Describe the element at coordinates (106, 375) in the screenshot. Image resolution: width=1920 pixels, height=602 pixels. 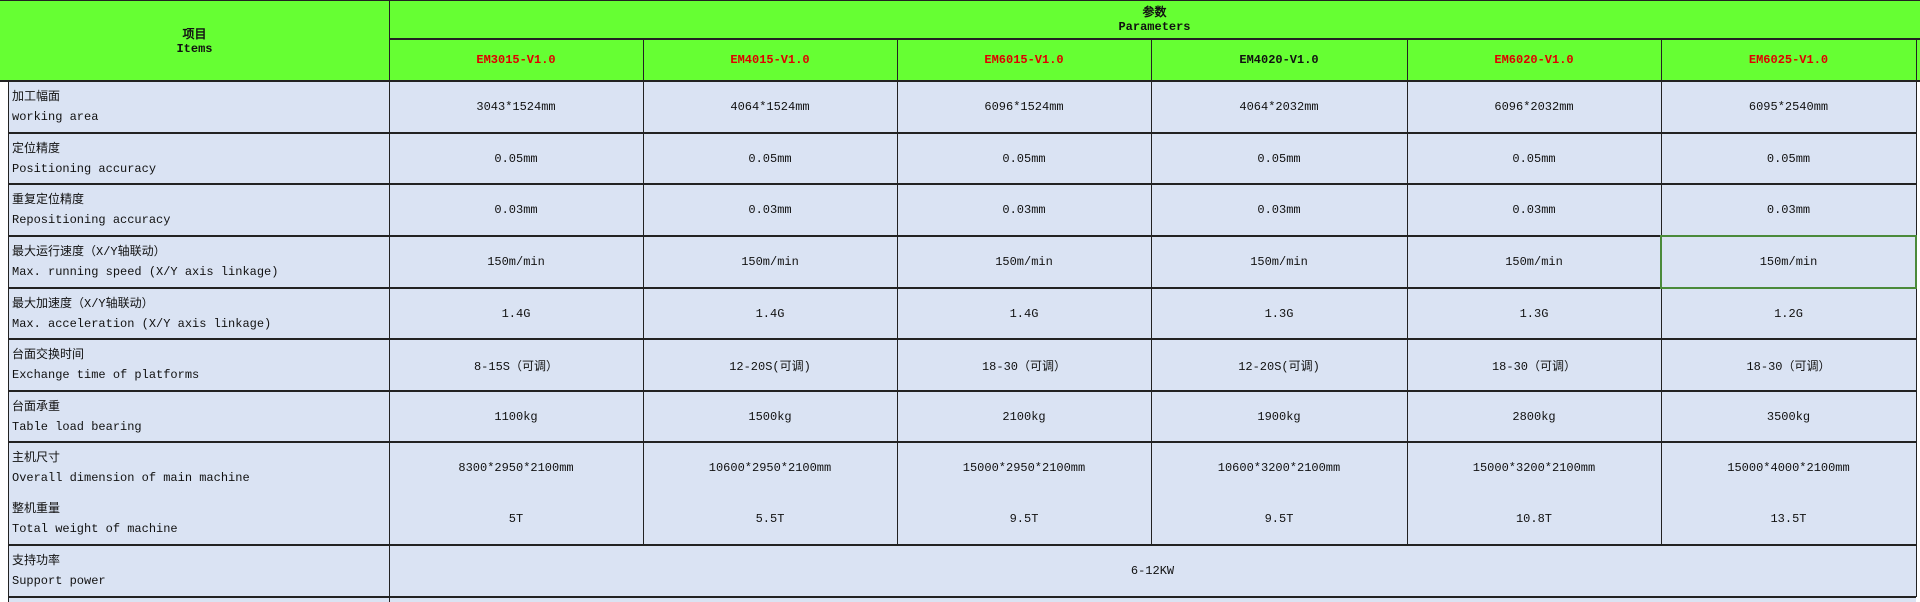
I see `row-label-en: Exchange time of platforms` at that location.